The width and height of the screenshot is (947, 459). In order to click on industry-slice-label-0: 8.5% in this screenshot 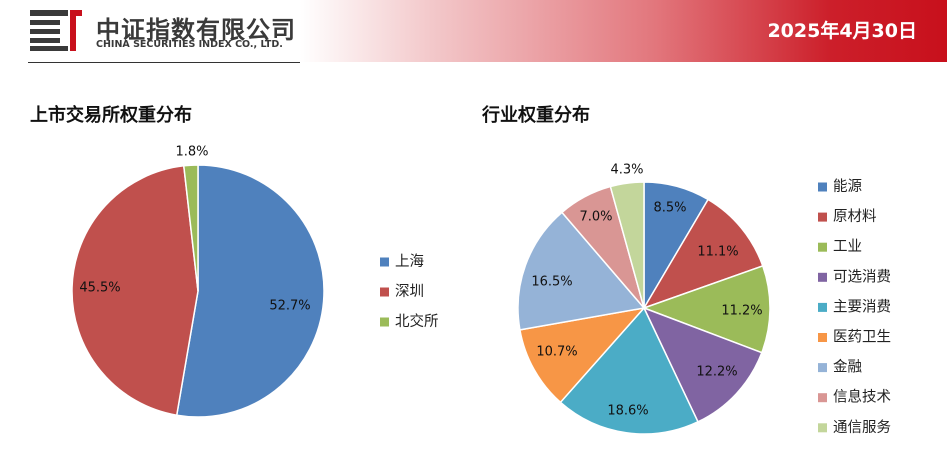, I will do `click(669, 208)`.